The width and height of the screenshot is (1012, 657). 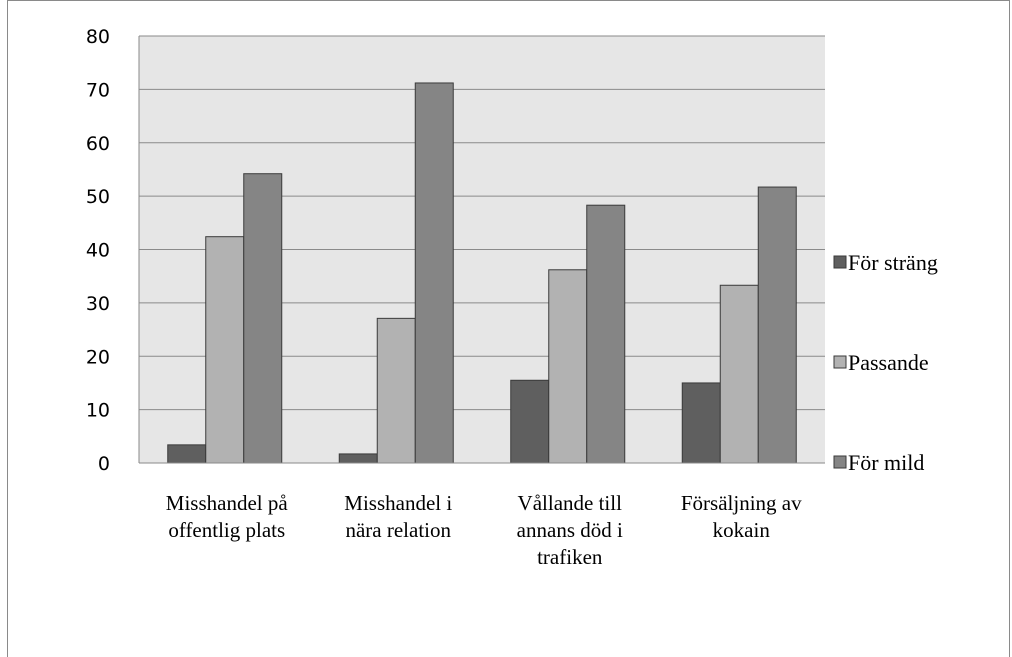 I want to click on y-tick-label: 20, so click(x=98, y=357).